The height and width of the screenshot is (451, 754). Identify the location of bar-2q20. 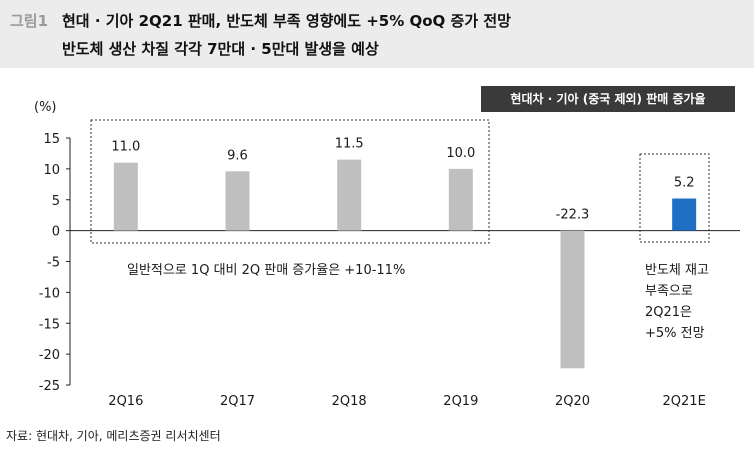
(572, 299).